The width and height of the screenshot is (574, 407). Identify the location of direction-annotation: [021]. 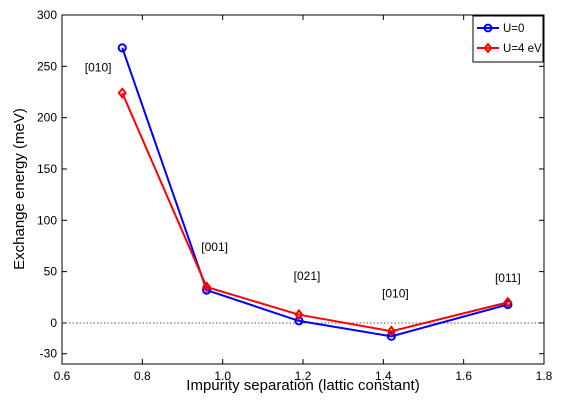
(307, 276).